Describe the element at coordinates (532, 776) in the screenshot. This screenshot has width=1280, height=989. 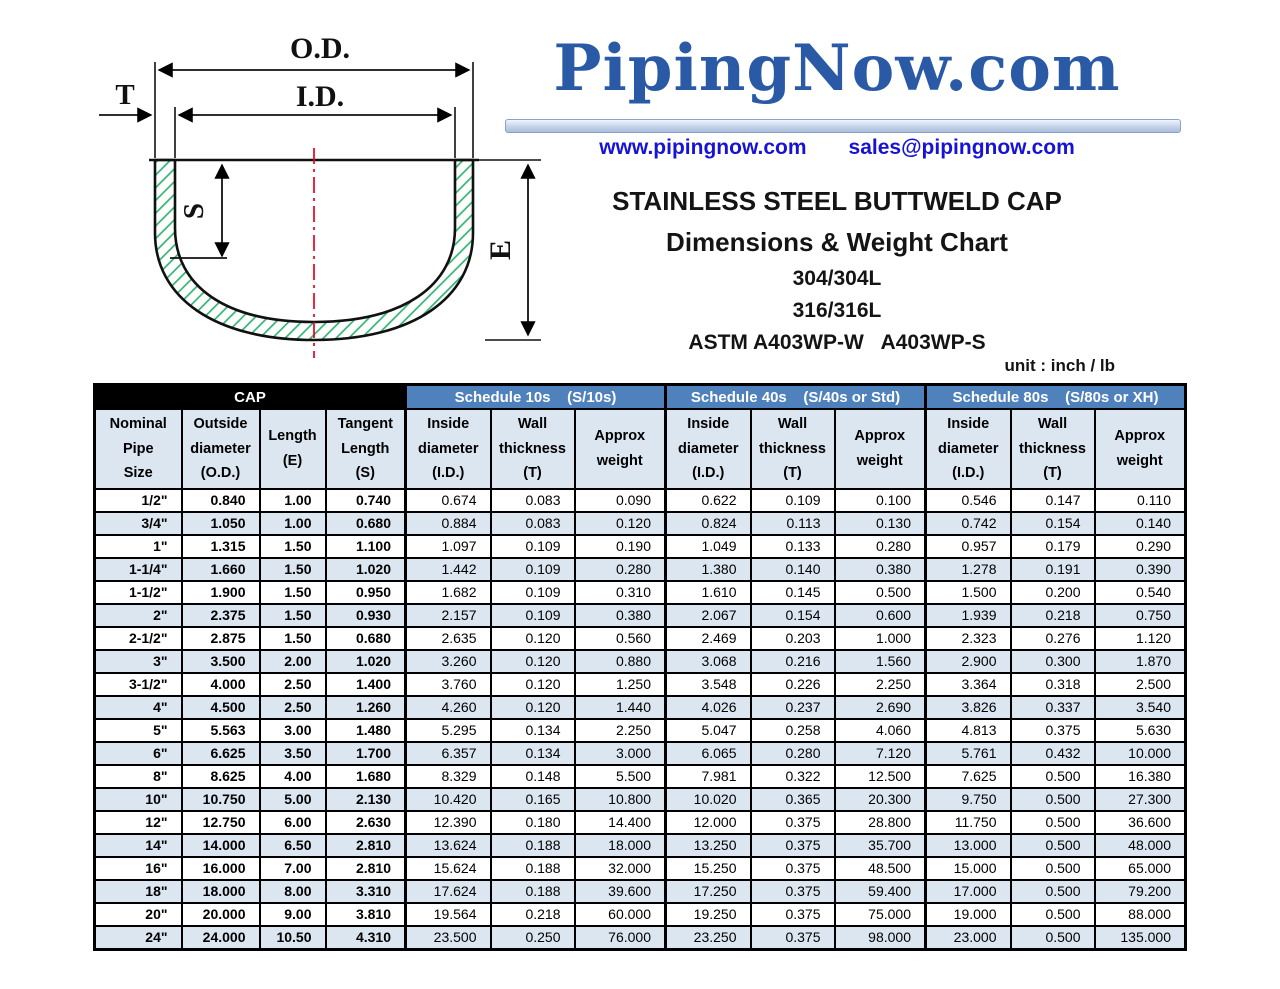
I see `value-cell: 0.148` at that location.